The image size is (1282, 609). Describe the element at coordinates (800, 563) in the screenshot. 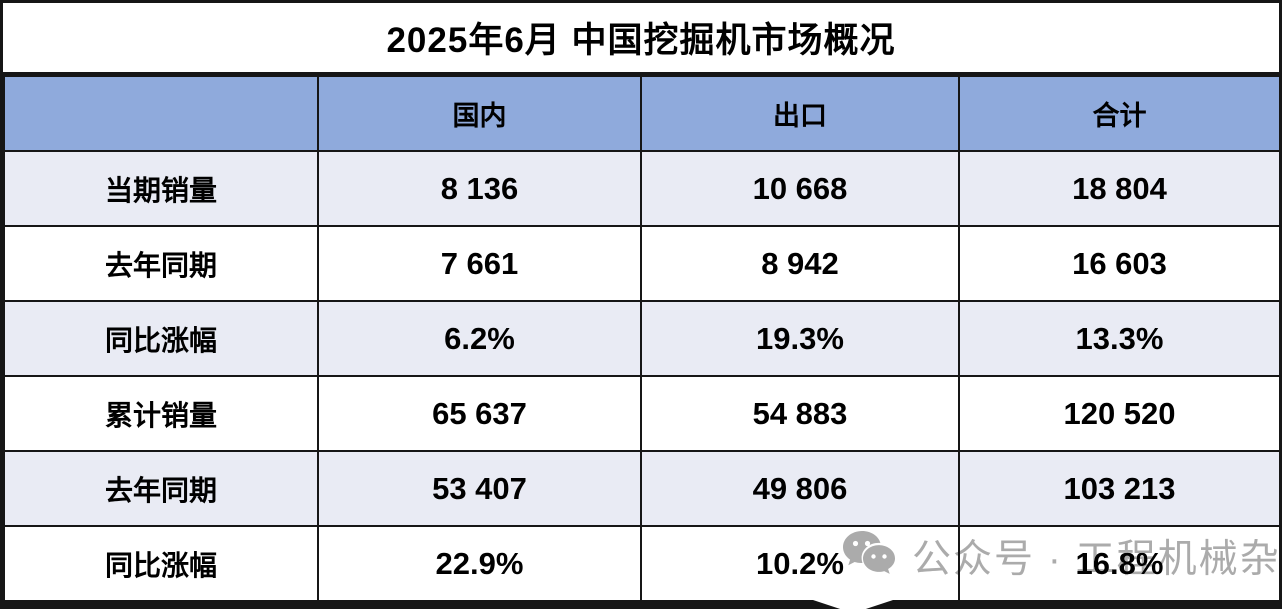

I see `value-cell: 10.2%` at that location.